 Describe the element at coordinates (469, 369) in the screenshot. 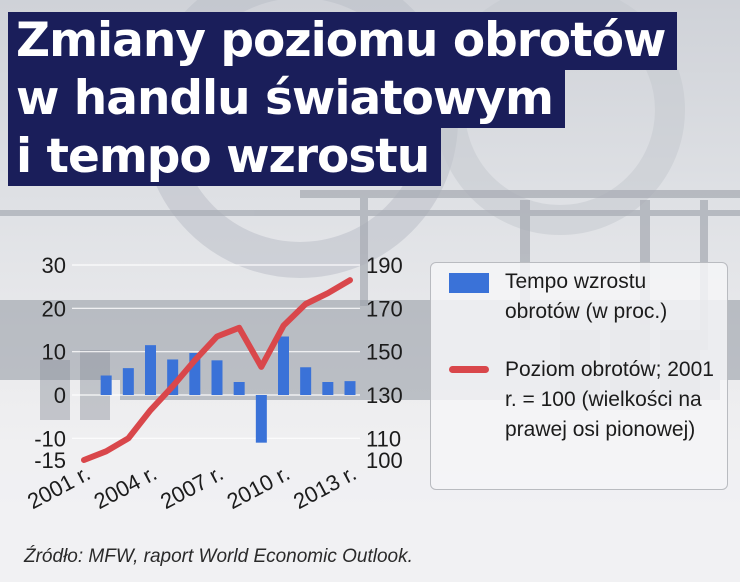

I see `legend-line-swatch` at that location.